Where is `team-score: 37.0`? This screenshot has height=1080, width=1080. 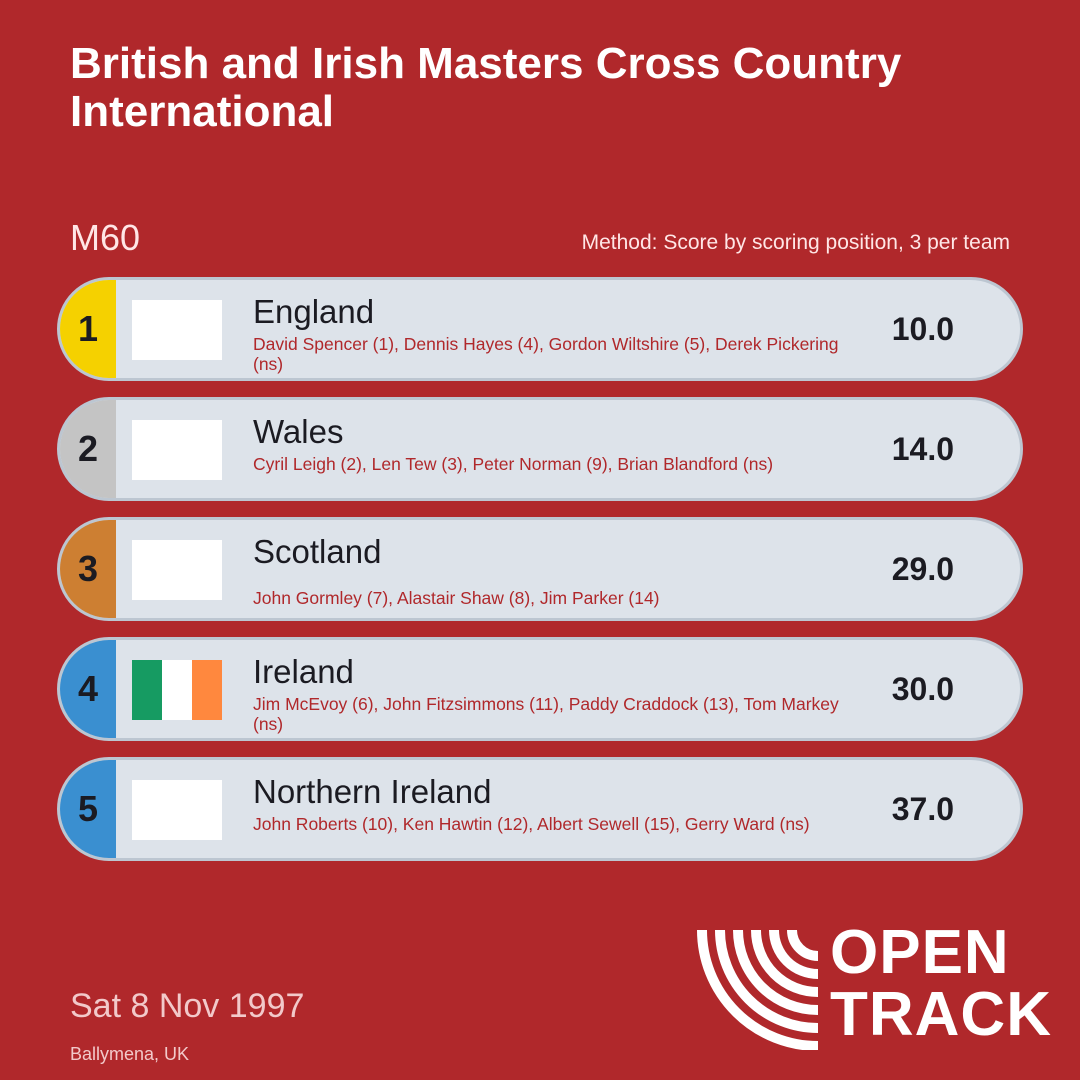
team-score: 37.0 is located at coordinates (922, 808).